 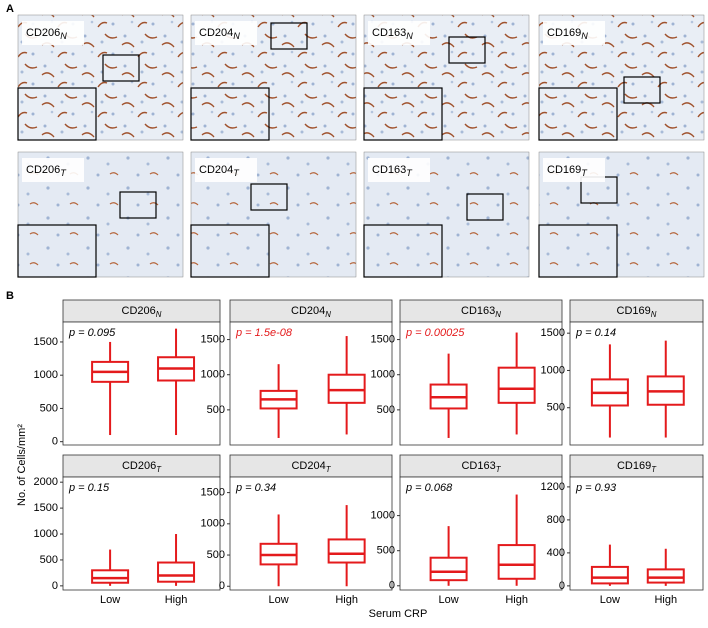 I want to click on panel-label: A, so click(x=10, y=9).